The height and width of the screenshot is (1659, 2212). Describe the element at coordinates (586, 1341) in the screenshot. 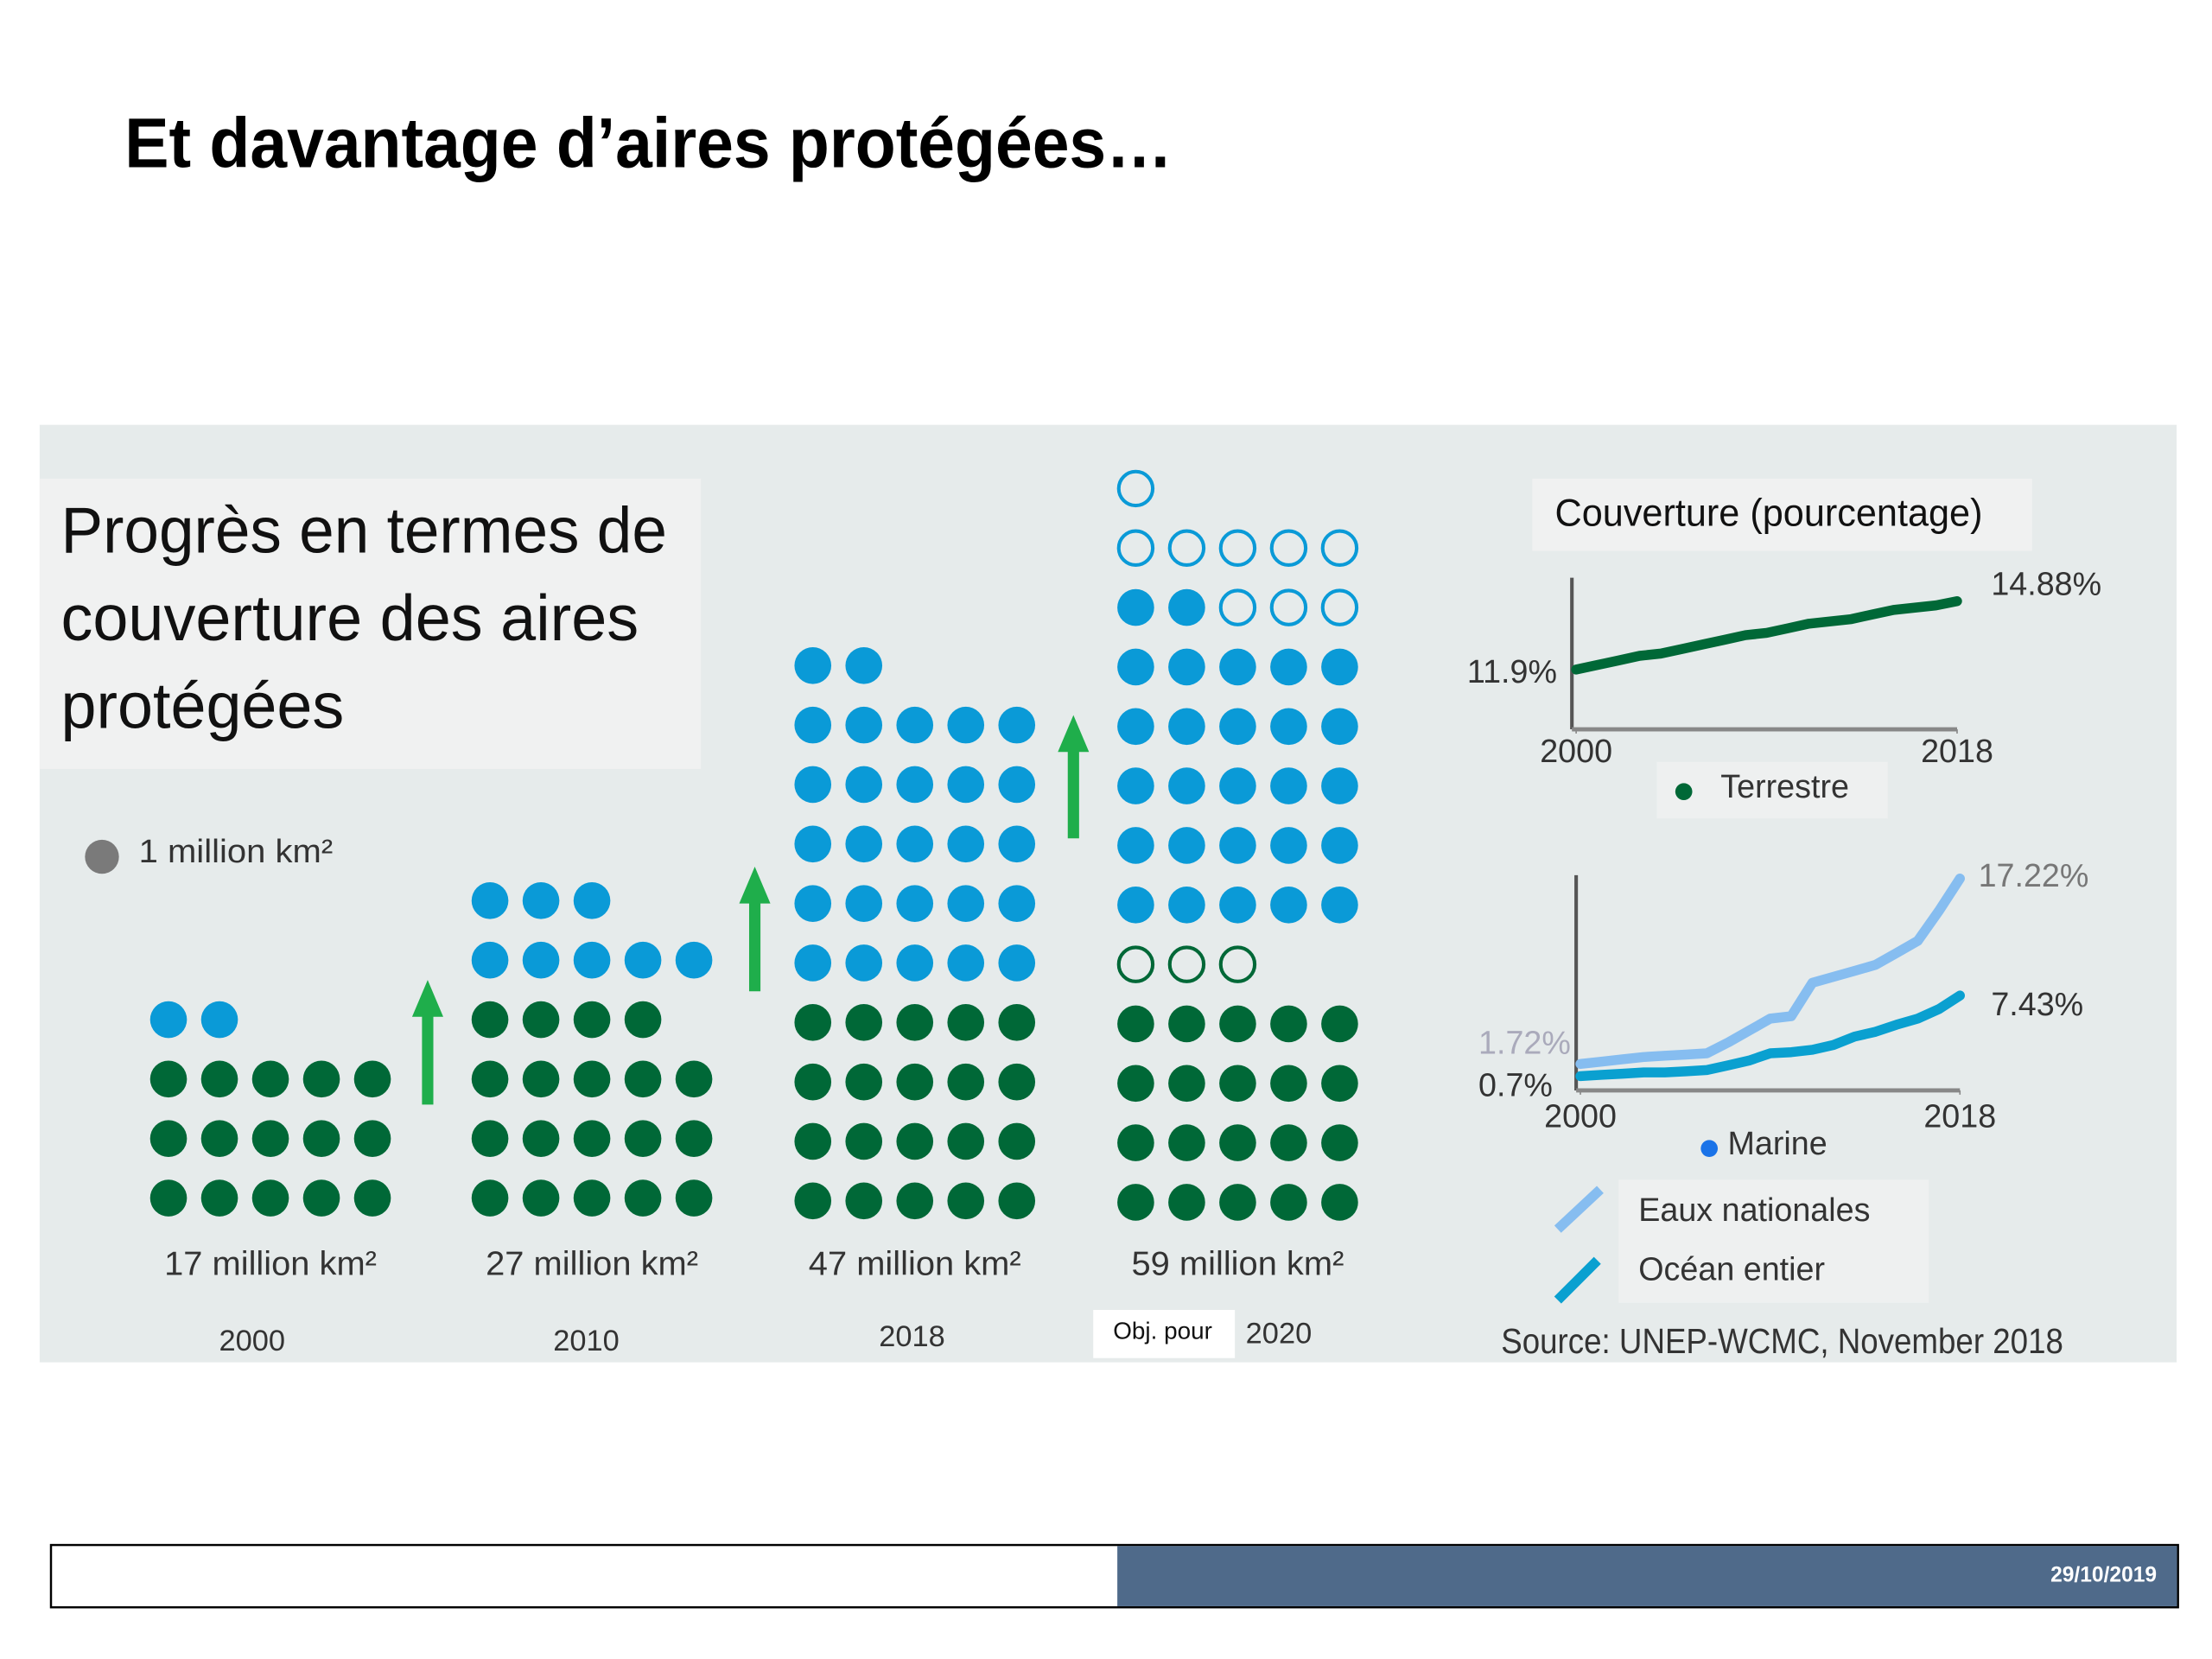

I see `year-label: 2010` at that location.